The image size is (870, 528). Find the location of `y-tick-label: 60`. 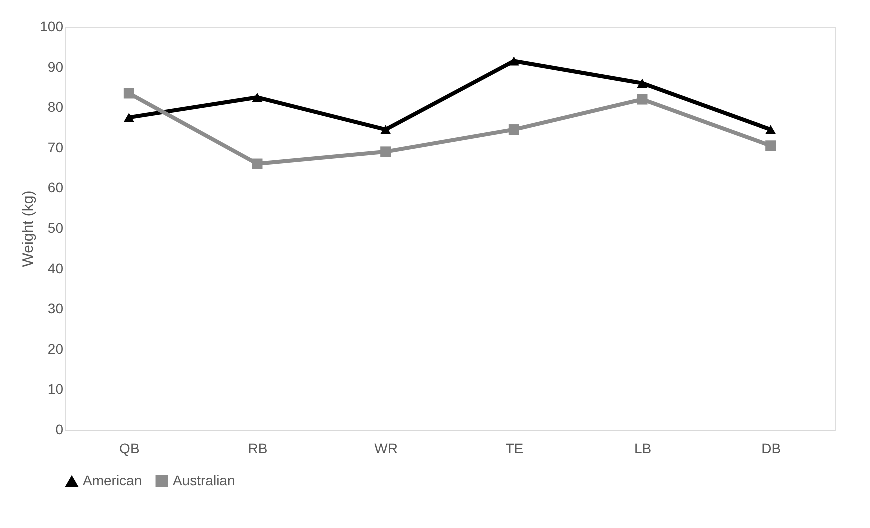

y-tick-label: 60 is located at coordinates (56, 188).